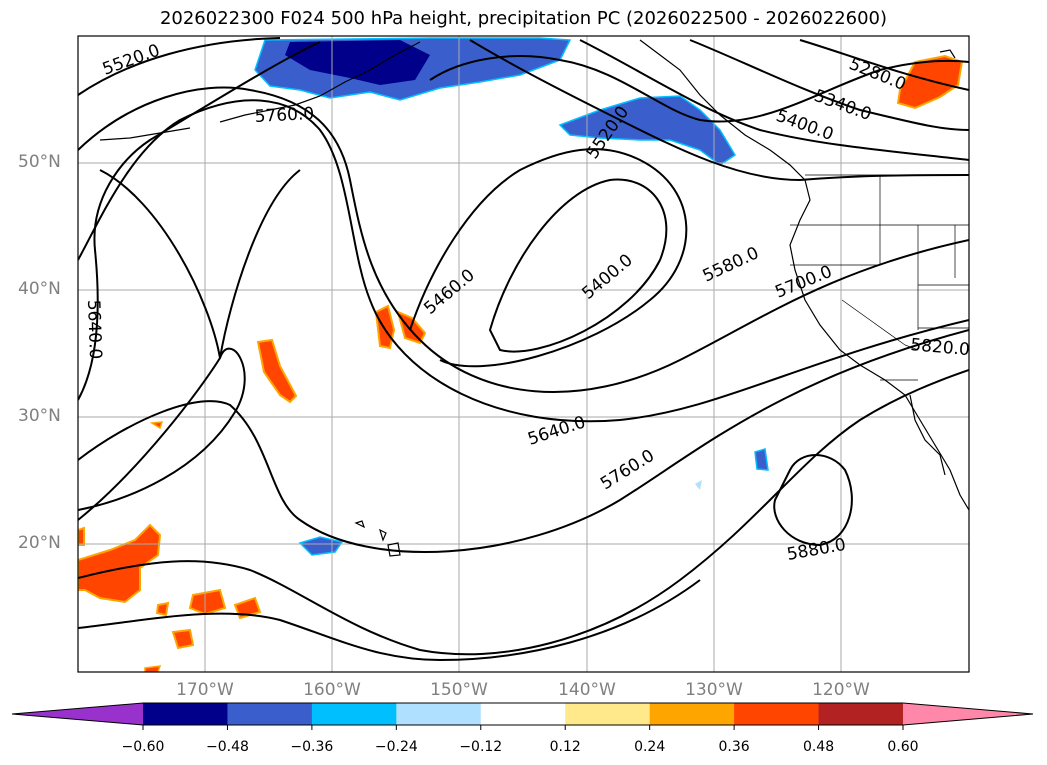 This screenshot has width=1047, height=765. I want to click on colorbar-tick-label: 0.48, so click(818, 747).